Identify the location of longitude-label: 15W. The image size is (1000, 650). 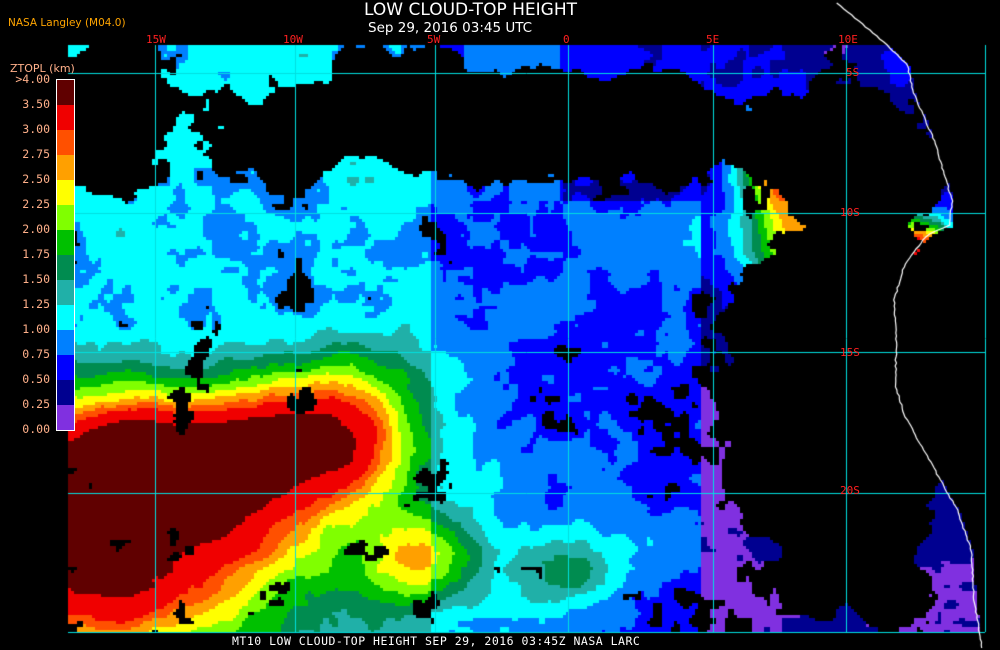
(156, 39).